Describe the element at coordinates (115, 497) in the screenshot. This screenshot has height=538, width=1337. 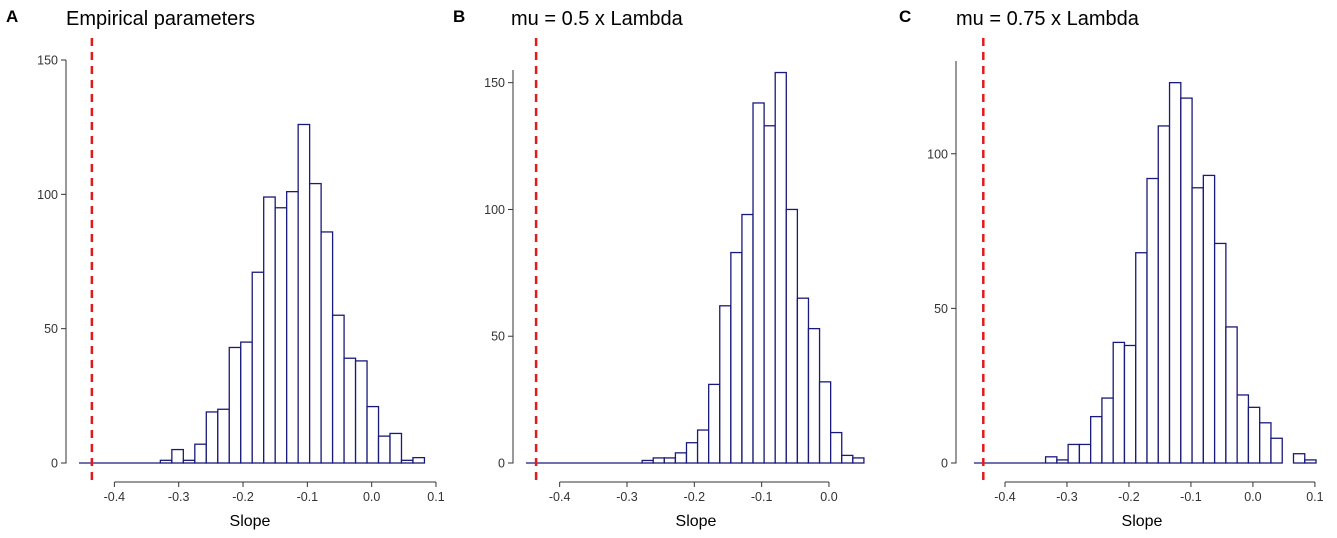
I see `panel-a-x-tick-label: -0.4` at that location.